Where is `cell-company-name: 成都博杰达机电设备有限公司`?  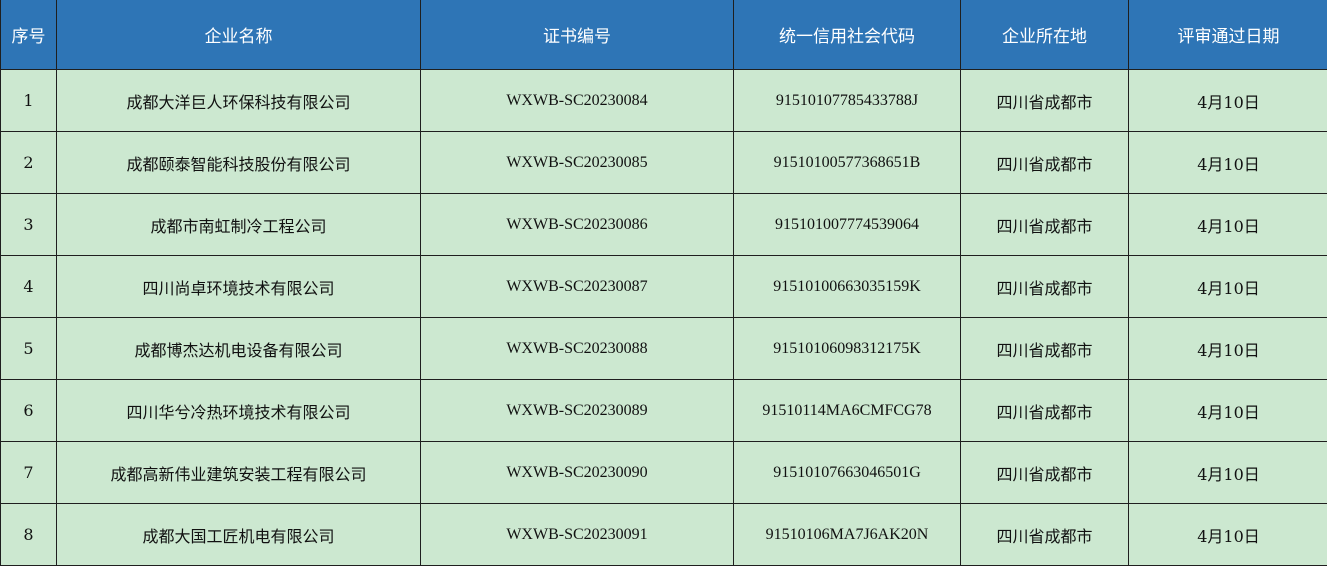
cell-company-name: 成都博杰达机电设备有限公司 is located at coordinates (239, 349).